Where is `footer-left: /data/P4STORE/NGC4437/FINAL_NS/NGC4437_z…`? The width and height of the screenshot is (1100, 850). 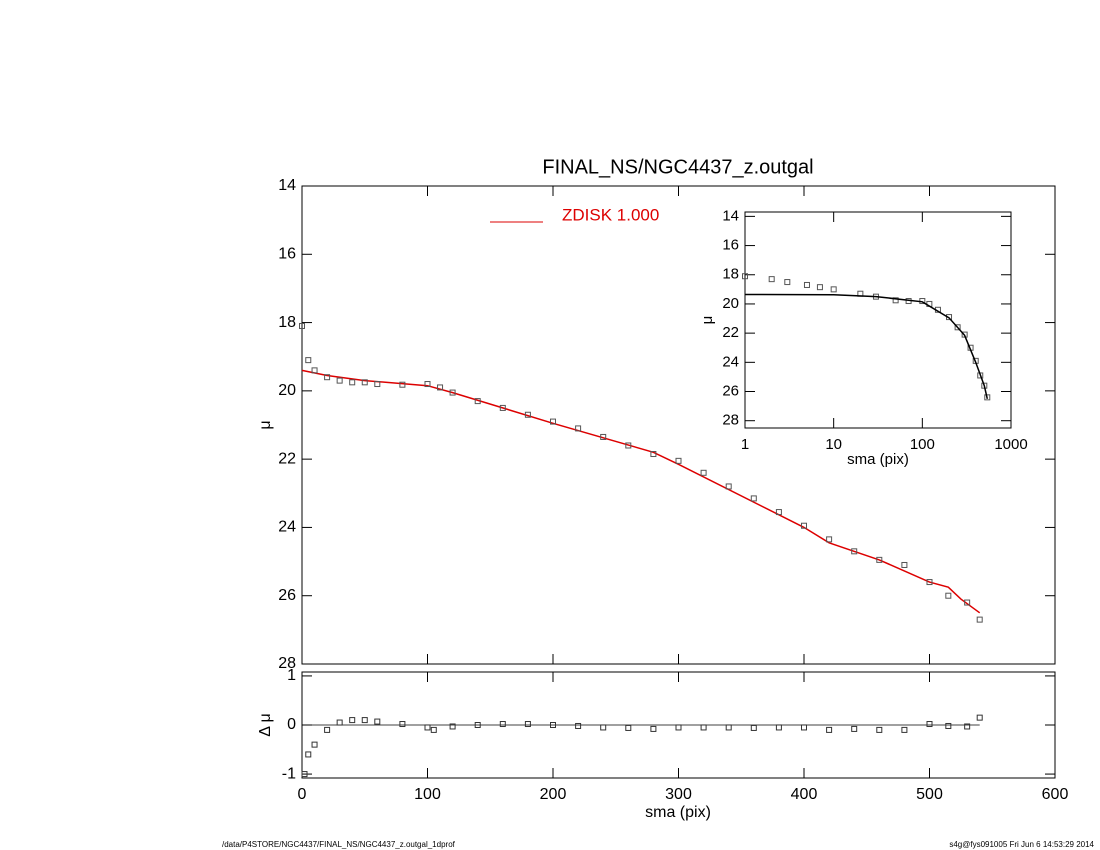 footer-left: /data/P4STORE/NGC4437/FINAL_NS/NGC4437_z… is located at coordinates (339, 844).